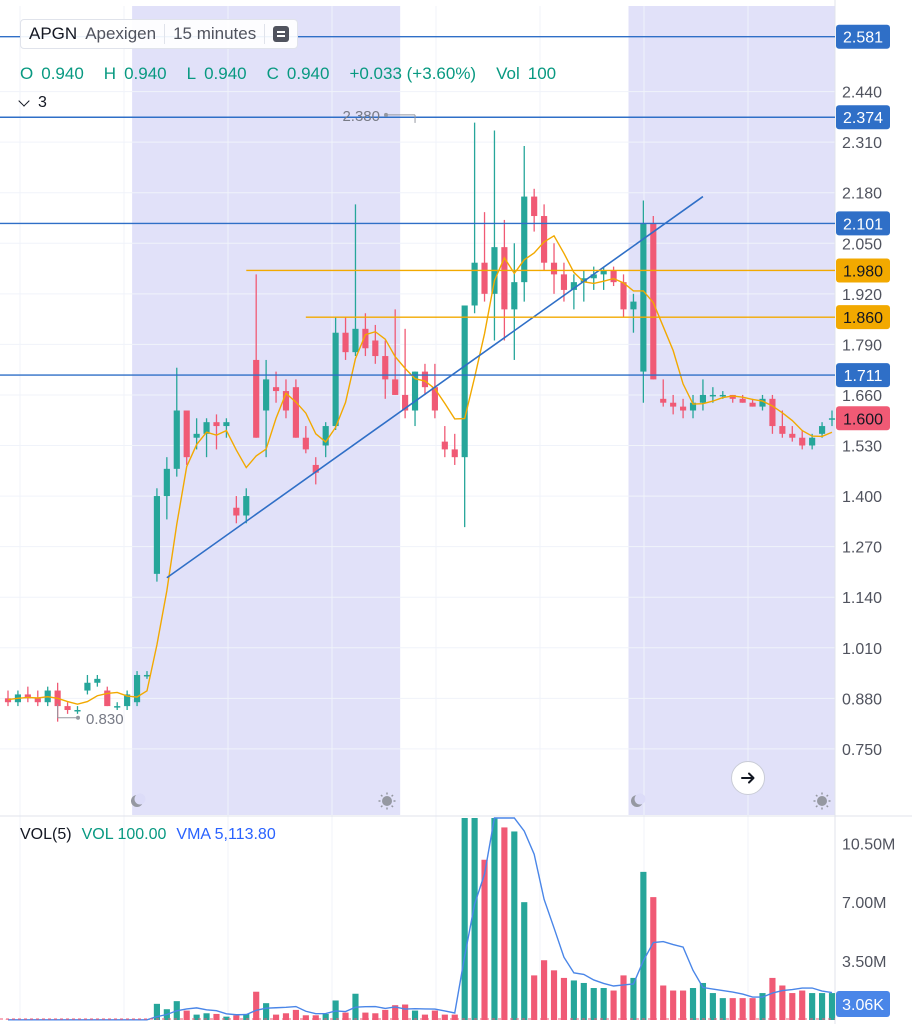 Image resolution: width=912 pixels, height=1024 pixels. What do you see at coordinates (121, 33) in the screenshot?
I see `symbol-name: Apexigen` at bounding box center [121, 33].